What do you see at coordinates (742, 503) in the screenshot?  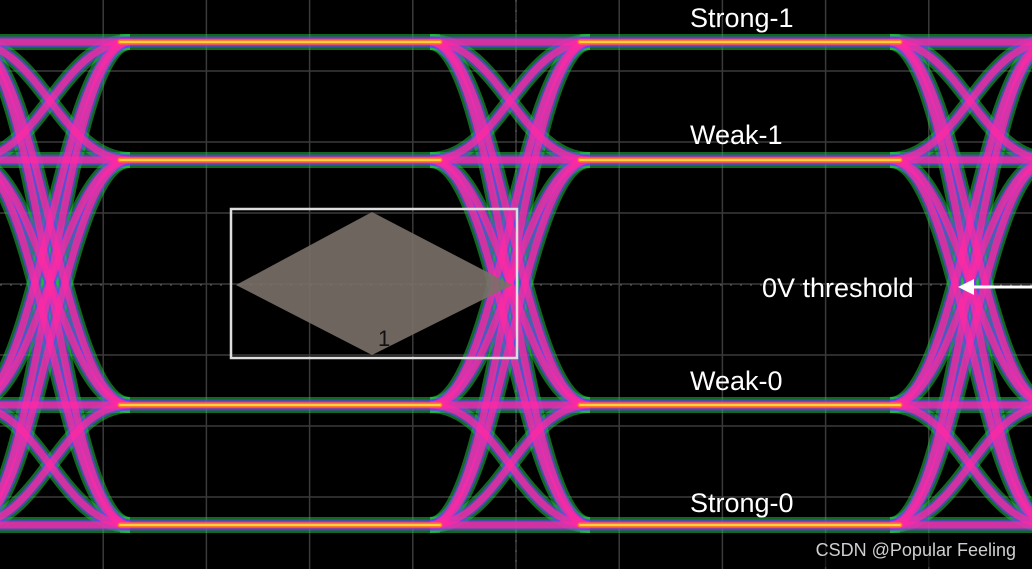 I see `strong-0-label: Strong-0` at bounding box center [742, 503].